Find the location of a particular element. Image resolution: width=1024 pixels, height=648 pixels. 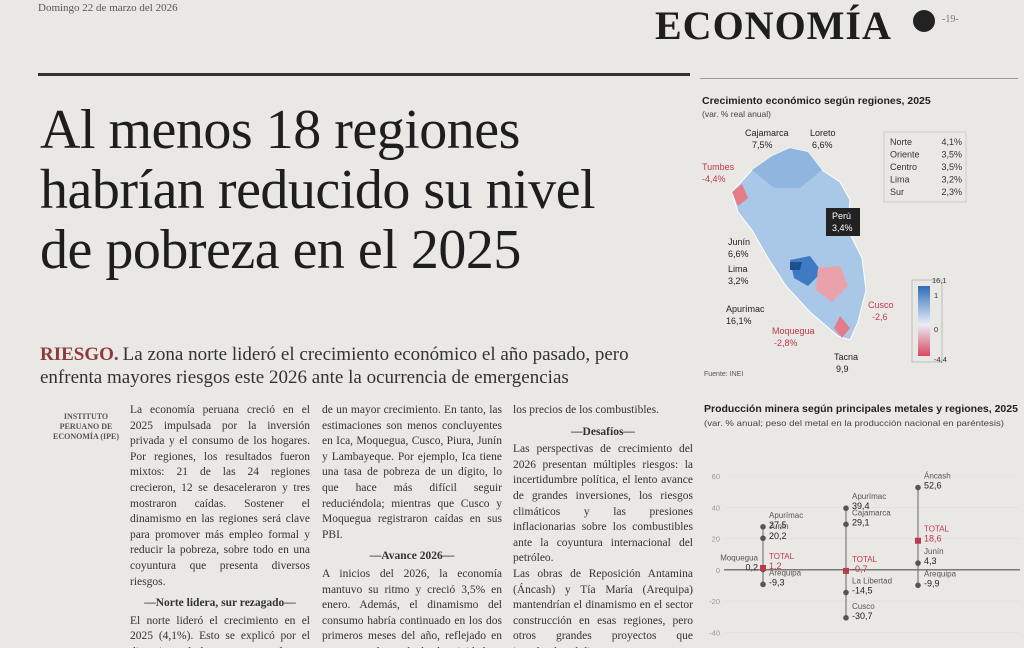

value-label: -30,7 is located at coordinates (862, 616).